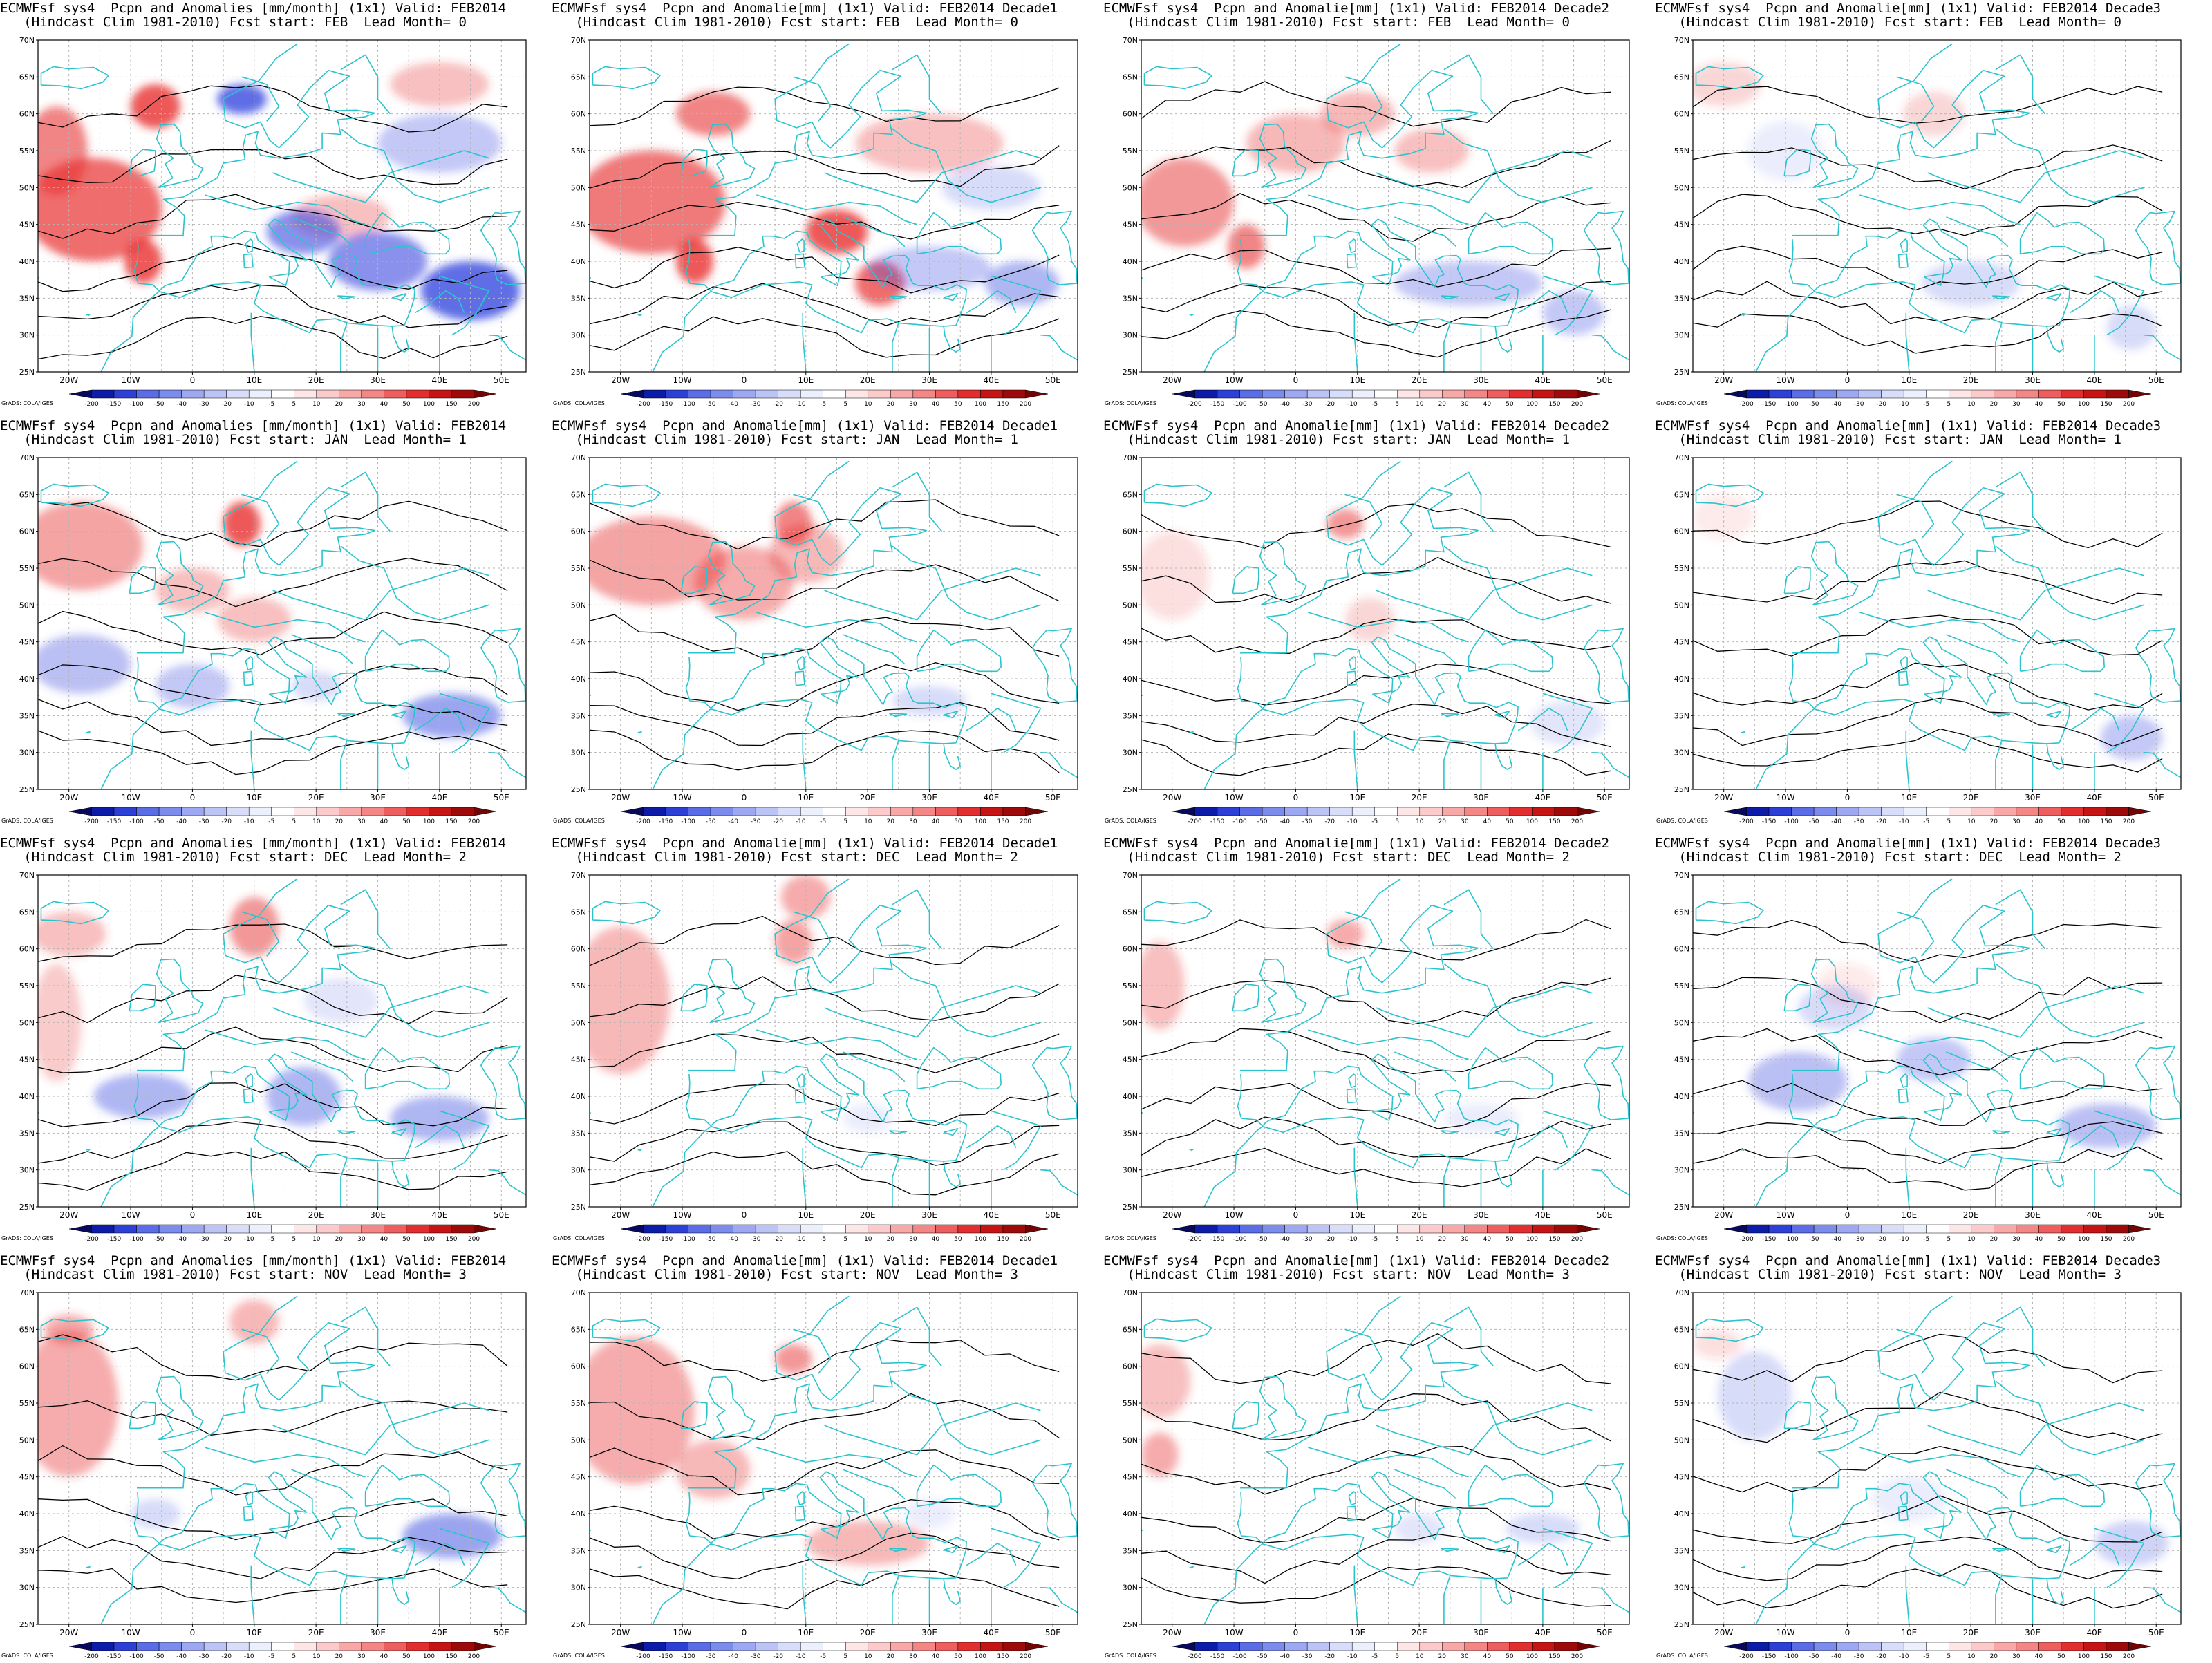 The width and height of the screenshot is (2212, 1663). I want to click on precip-contours, so click(825, 1474).